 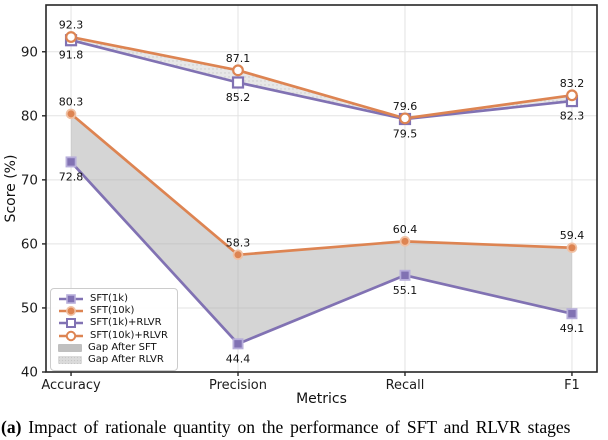 I want to click on legend-item: Gap After SFT, so click(x=113, y=348).